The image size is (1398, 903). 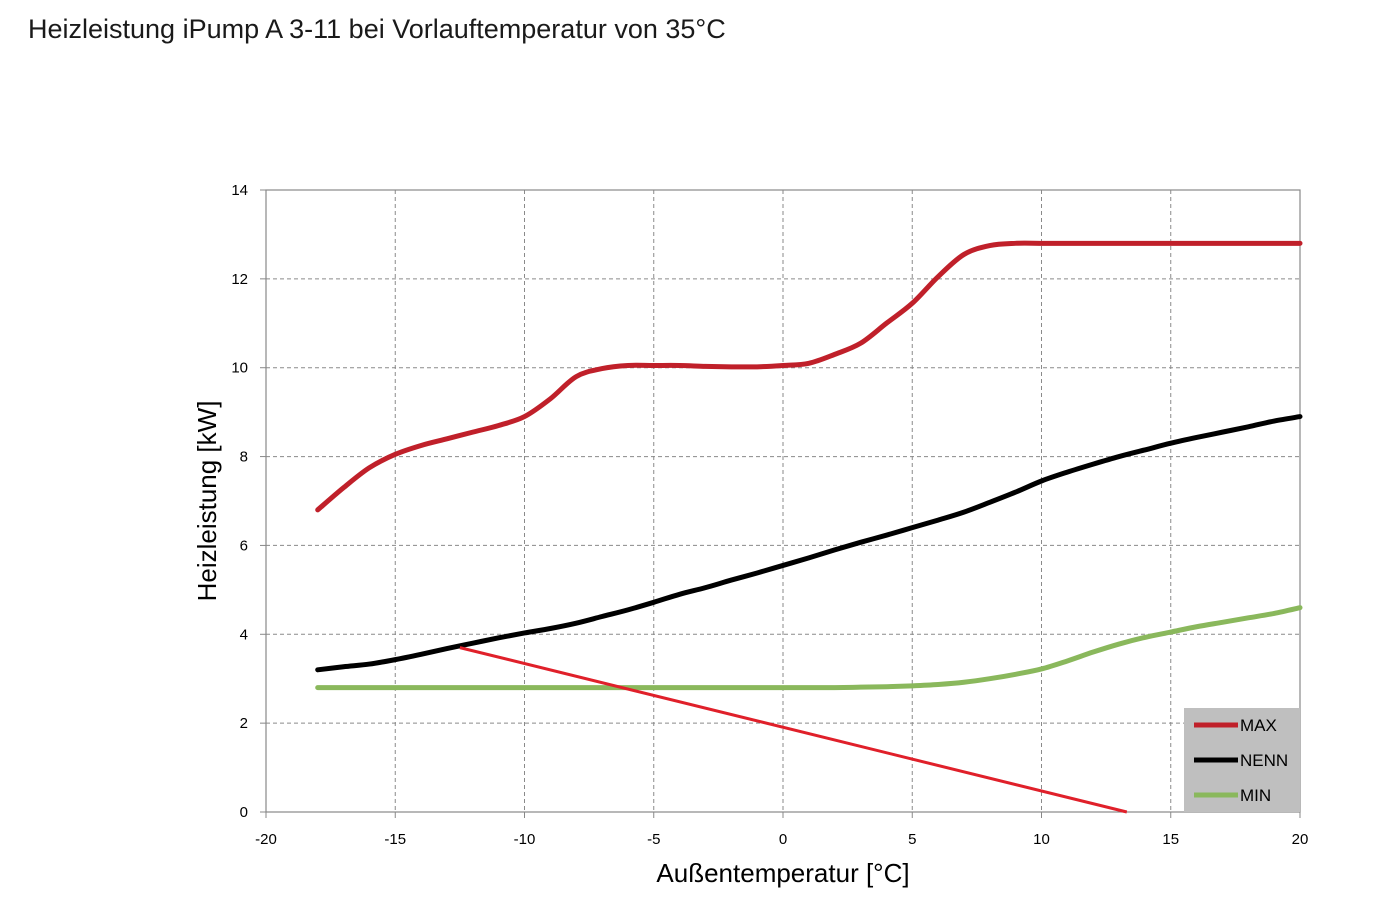 What do you see at coordinates (244, 545) in the screenshot?
I see `y-tick-label: 6` at bounding box center [244, 545].